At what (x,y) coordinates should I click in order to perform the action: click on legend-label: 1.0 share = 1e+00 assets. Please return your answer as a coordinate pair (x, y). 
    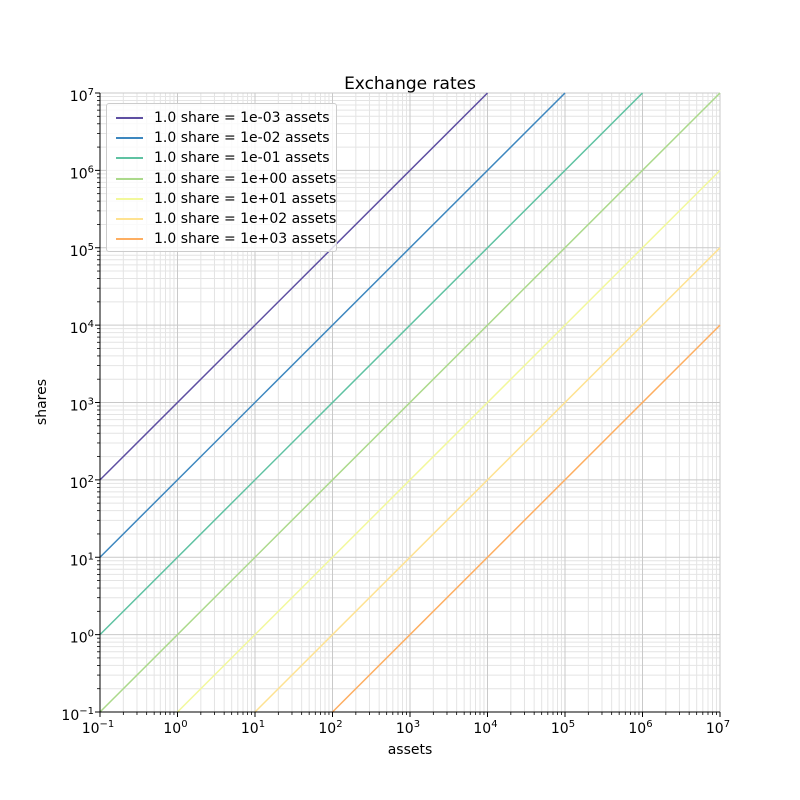
    Looking at the image, I should click on (245, 178).